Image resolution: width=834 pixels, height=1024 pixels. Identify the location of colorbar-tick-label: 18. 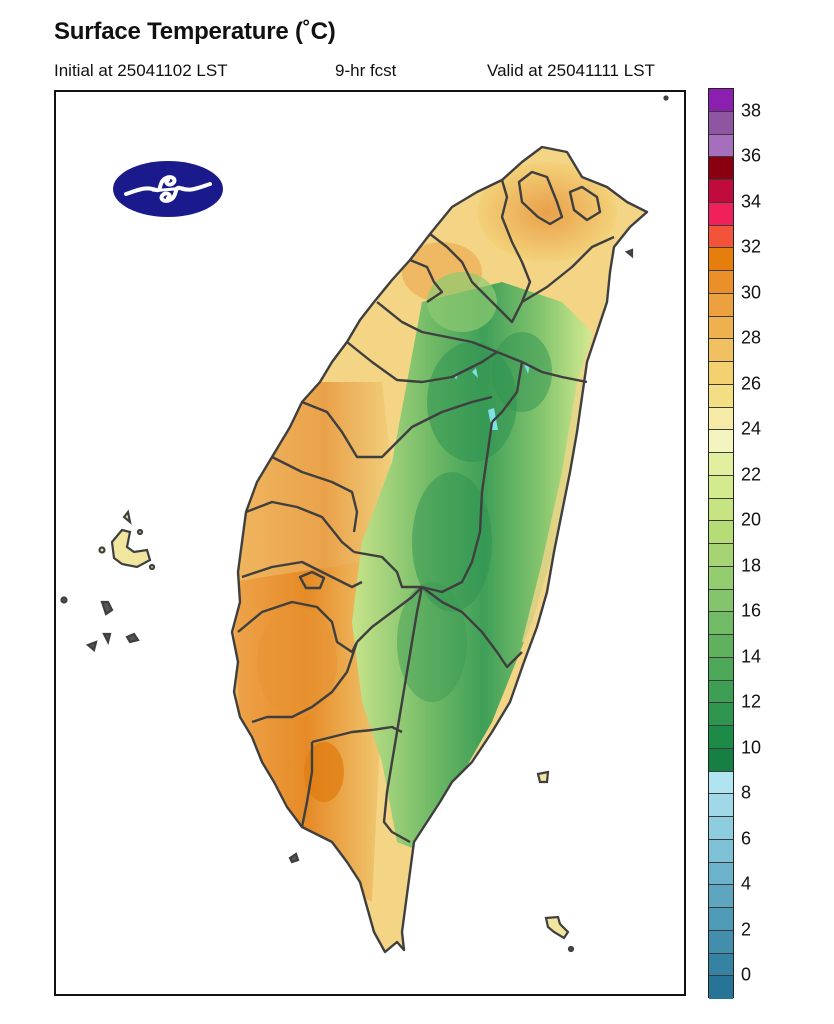
(751, 565).